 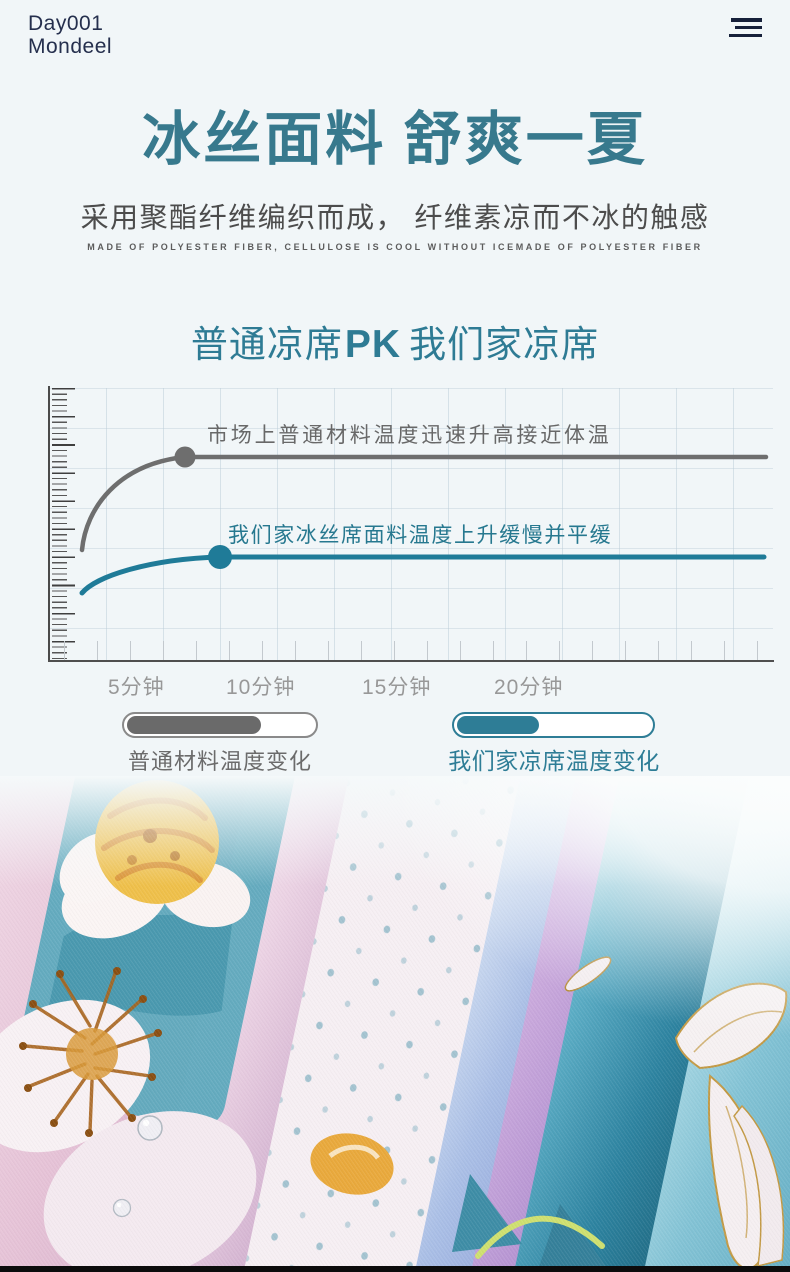 What do you see at coordinates (580, 911) in the screenshot?
I see `photo-corner-fade` at bounding box center [580, 911].